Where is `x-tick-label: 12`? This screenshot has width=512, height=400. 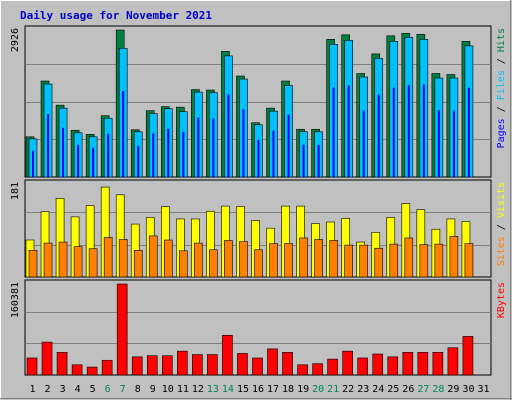 x-tick-label: 12 is located at coordinates (198, 389).